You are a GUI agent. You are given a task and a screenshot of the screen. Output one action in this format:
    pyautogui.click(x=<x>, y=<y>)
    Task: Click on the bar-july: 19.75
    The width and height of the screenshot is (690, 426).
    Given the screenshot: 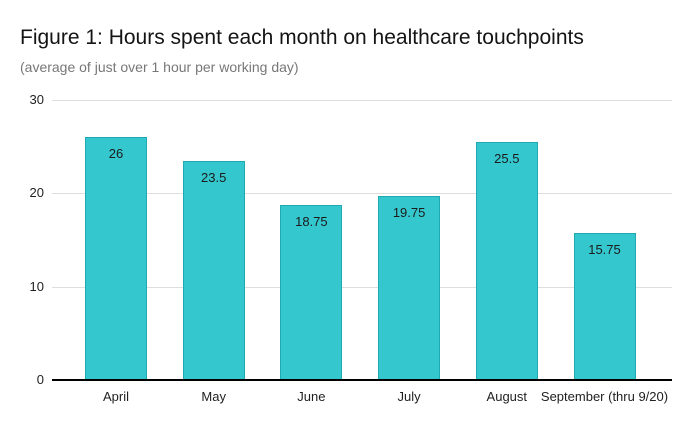 What is the action you would take?
    pyautogui.click(x=409, y=287)
    